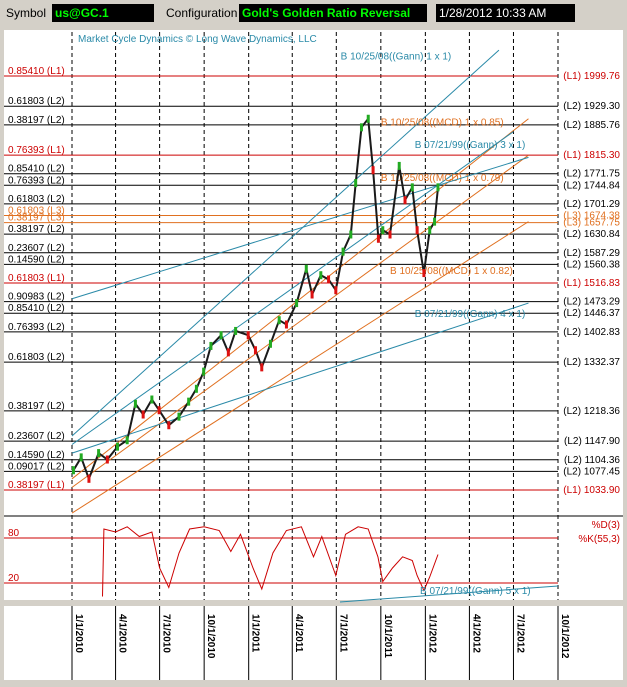 This screenshot has height=687, width=627. Describe the element at coordinates (591, 125) in the screenshot. I see `fib-price-2: (L2) 1885.76` at that location.